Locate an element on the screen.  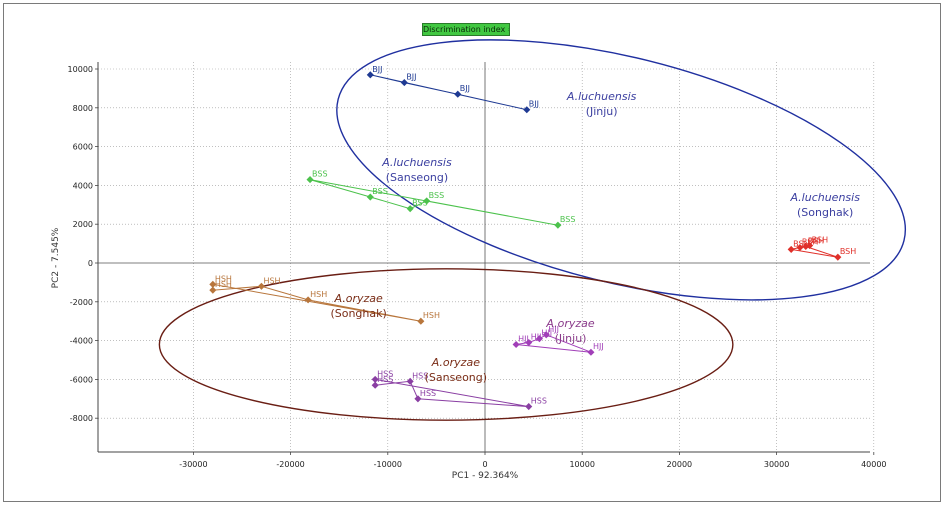
y-tick-label: 4000 is located at coordinates (83, 185).